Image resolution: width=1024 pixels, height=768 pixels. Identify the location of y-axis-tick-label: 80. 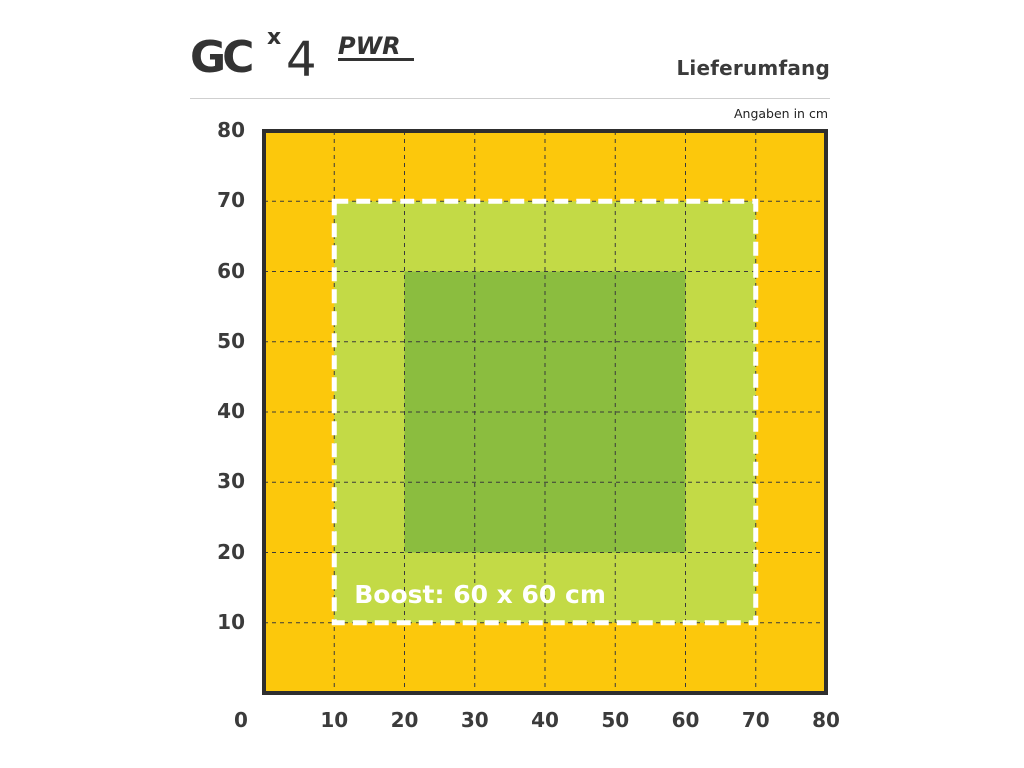
(231, 130).